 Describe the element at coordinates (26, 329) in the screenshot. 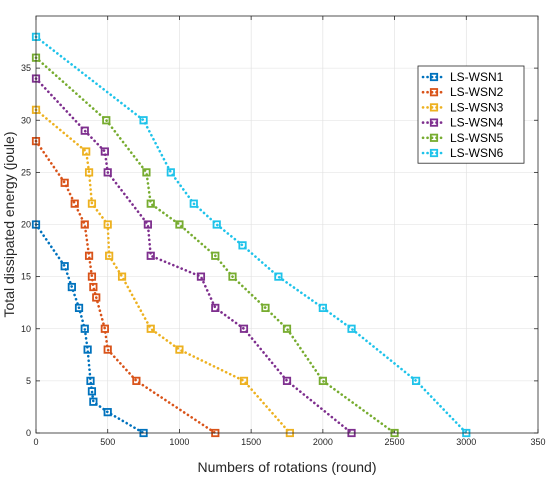

I see `y-tick-label: 10` at that location.